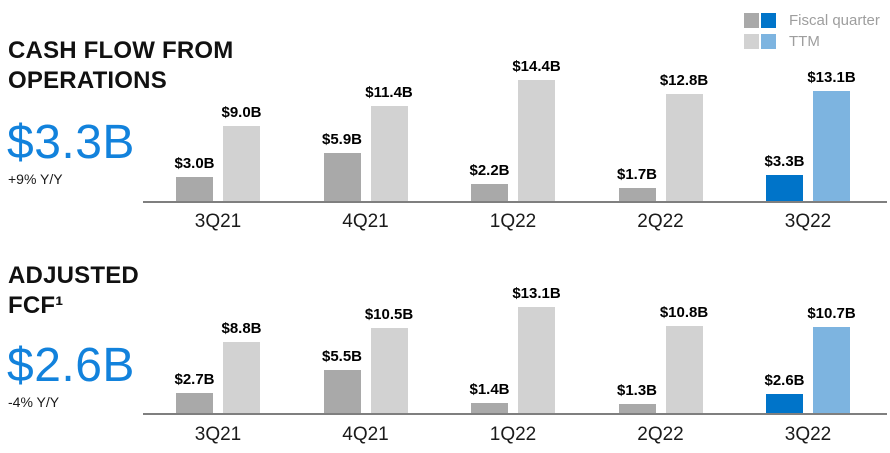 The image size is (890, 453). What do you see at coordinates (73, 275) in the screenshot?
I see `section-title-line: ADJUSTED` at bounding box center [73, 275].